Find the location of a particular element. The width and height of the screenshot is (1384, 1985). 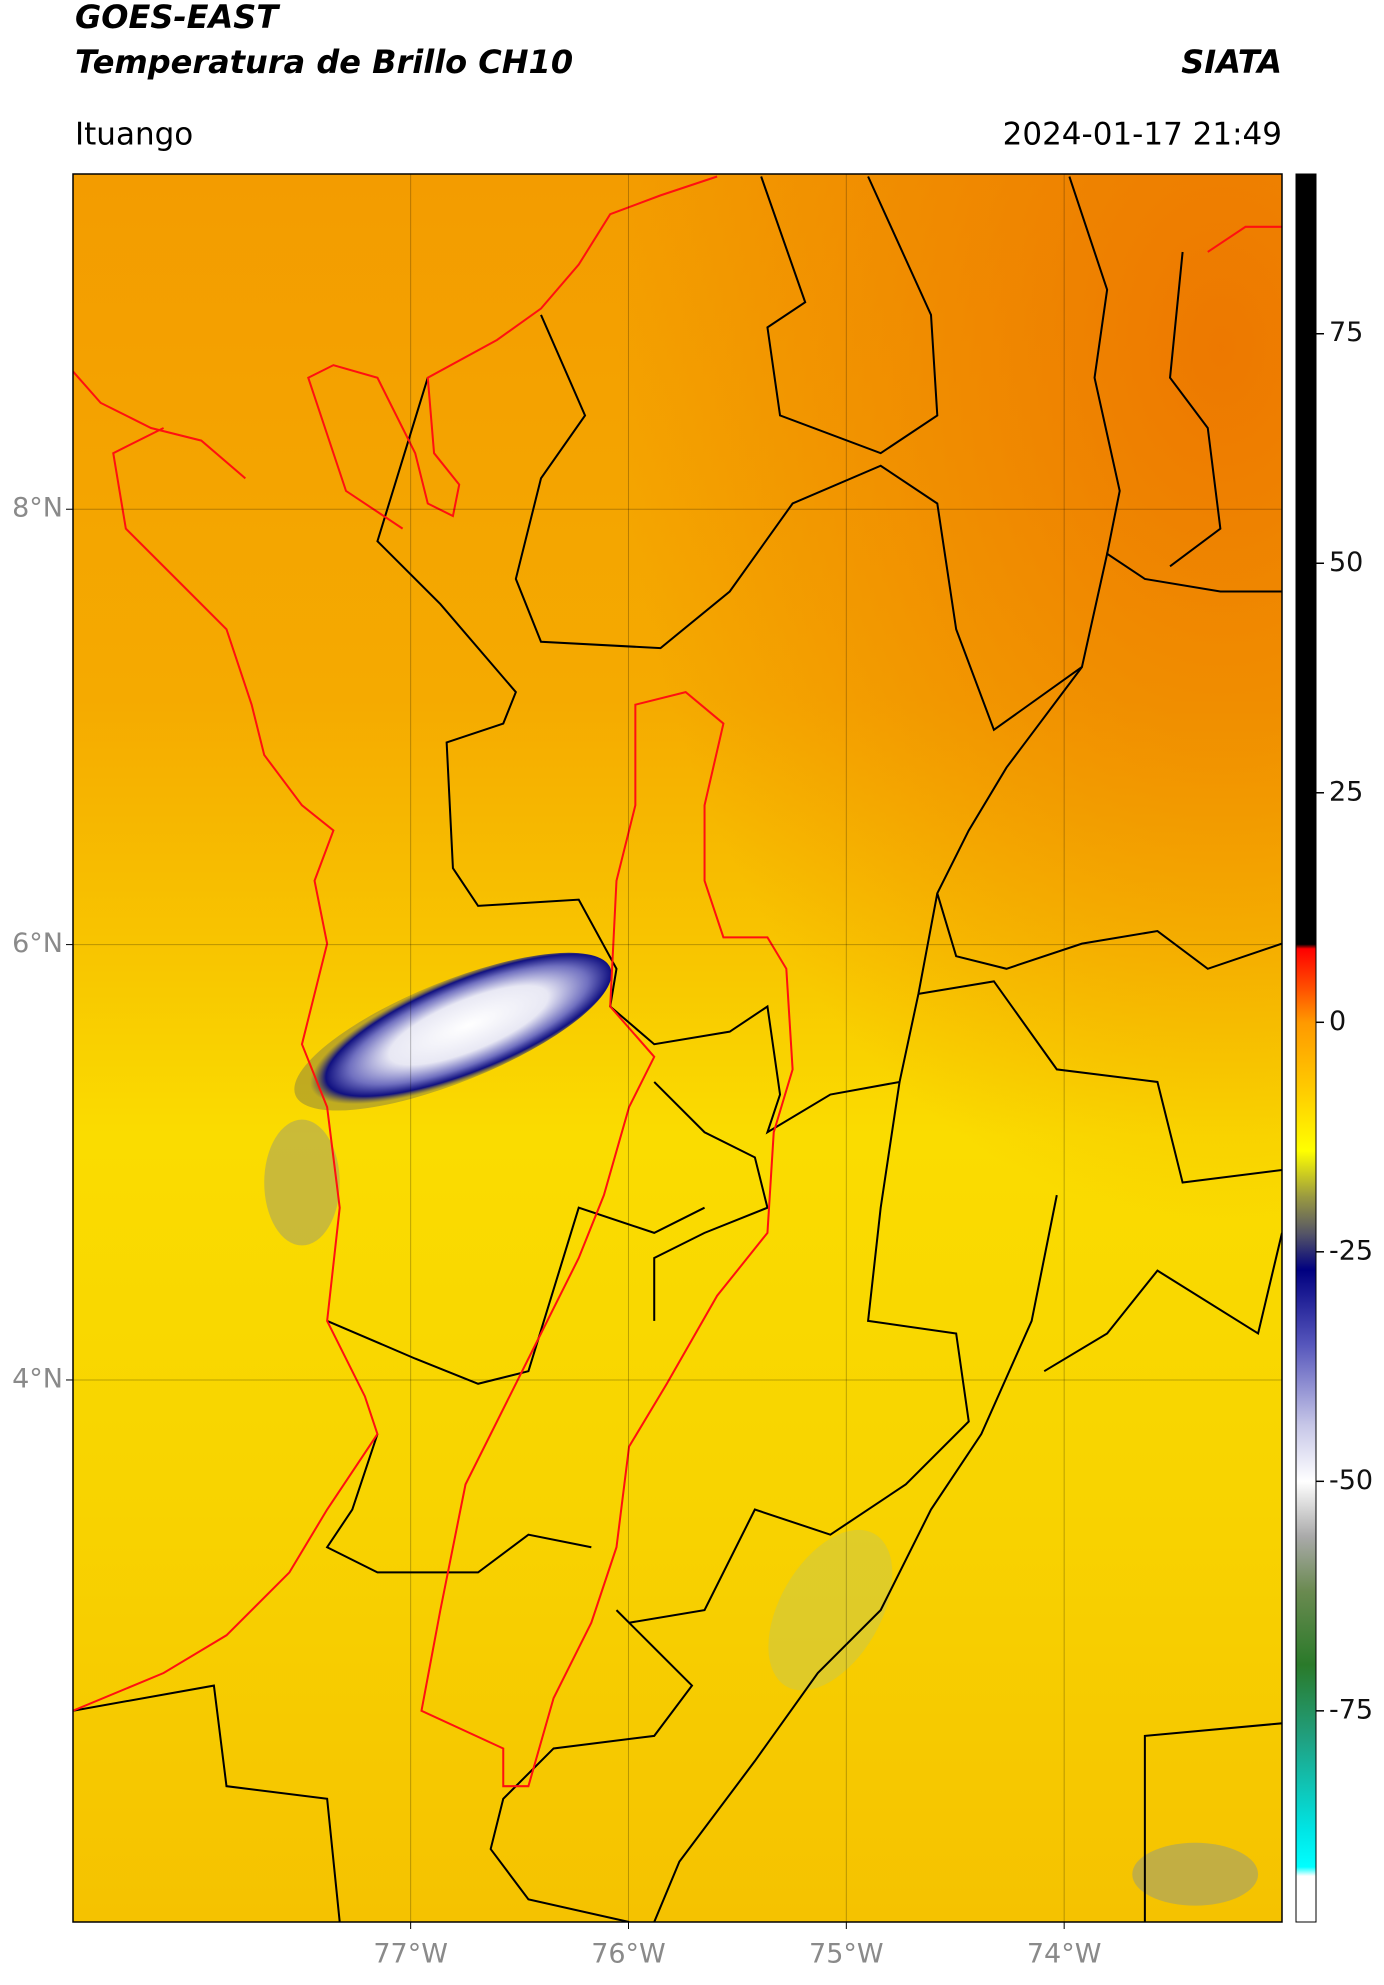

colorbar-tick-label: -75 is located at coordinates (1351, 1709).